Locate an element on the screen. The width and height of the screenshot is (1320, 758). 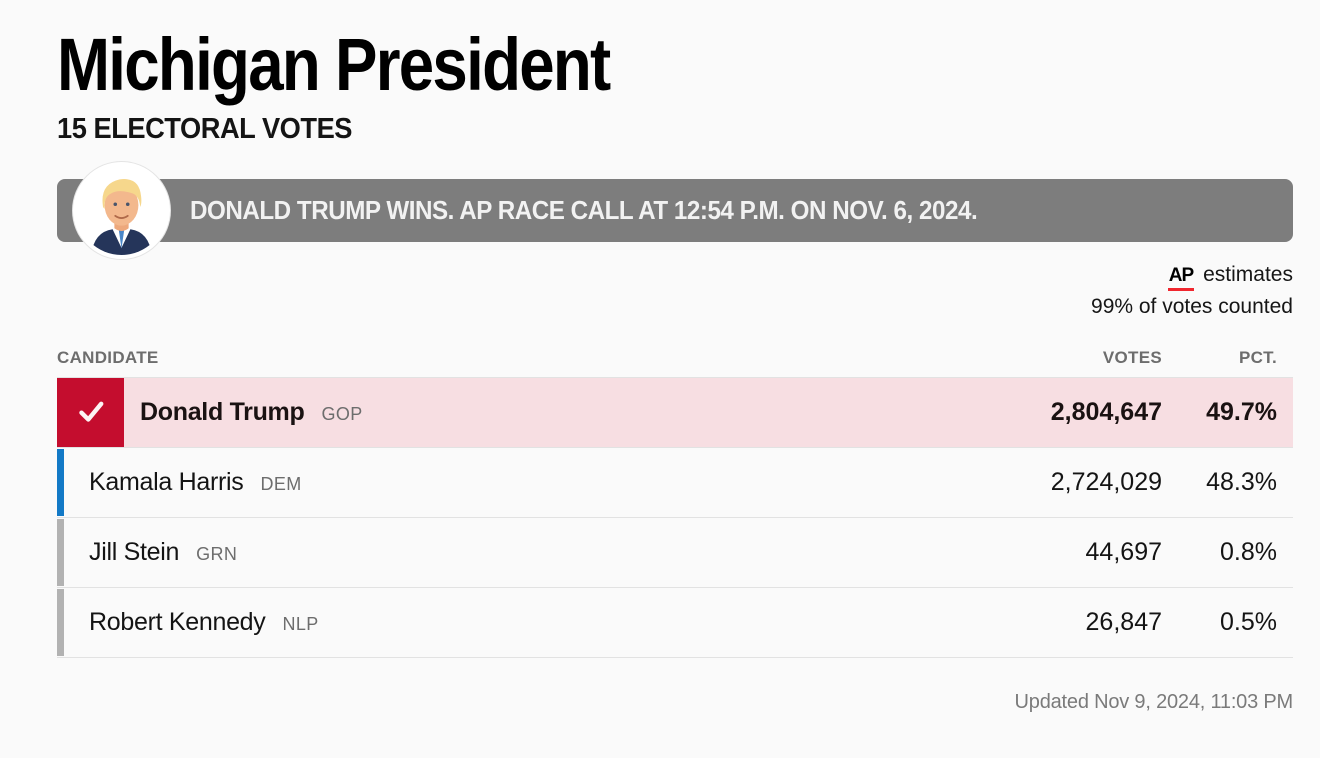
updated-timestamp: Updated Nov 9, 2024, 11:03 PM is located at coordinates (1154, 701).